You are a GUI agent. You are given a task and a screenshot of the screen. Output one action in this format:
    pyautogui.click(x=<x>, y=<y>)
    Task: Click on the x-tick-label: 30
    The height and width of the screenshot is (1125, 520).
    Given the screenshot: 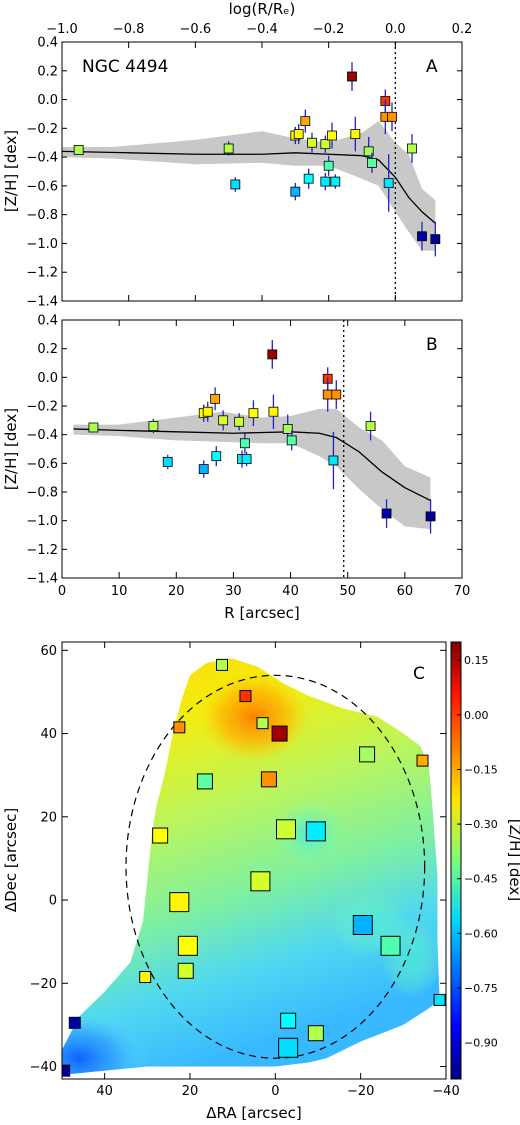 What is the action you would take?
    pyautogui.click(x=233, y=591)
    